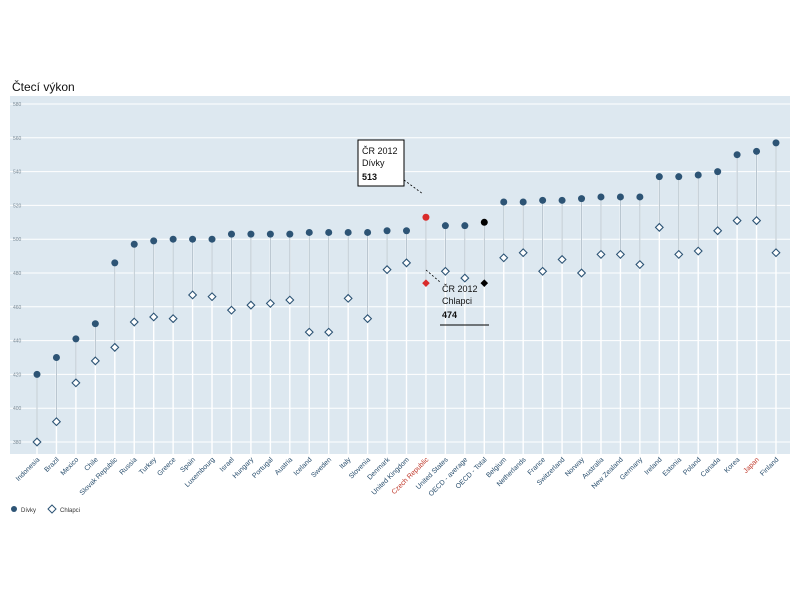 The height and width of the screenshot is (595, 794). What do you see at coordinates (17, 308) in the screenshot?
I see `y-tick-label: 460` at bounding box center [17, 308].